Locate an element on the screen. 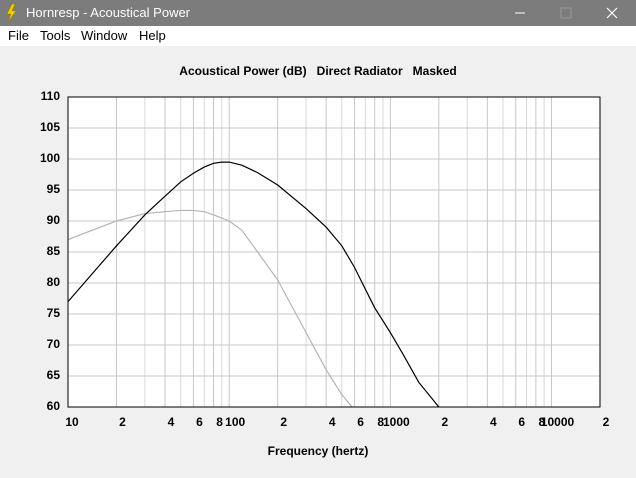 This screenshot has width=636, height=478. title-bar: Hornresp - Acoustical Power is located at coordinates (318, 13).